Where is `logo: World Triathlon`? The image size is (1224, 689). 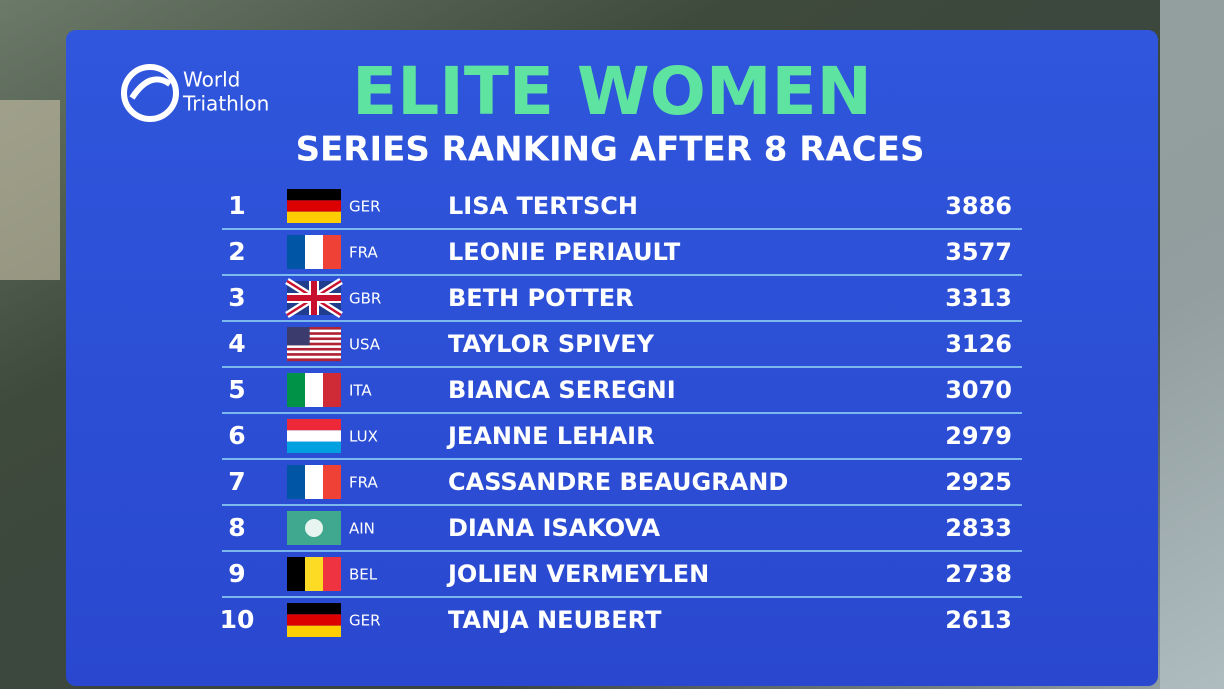
logo: World Triathlon is located at coordinates (195, 93).